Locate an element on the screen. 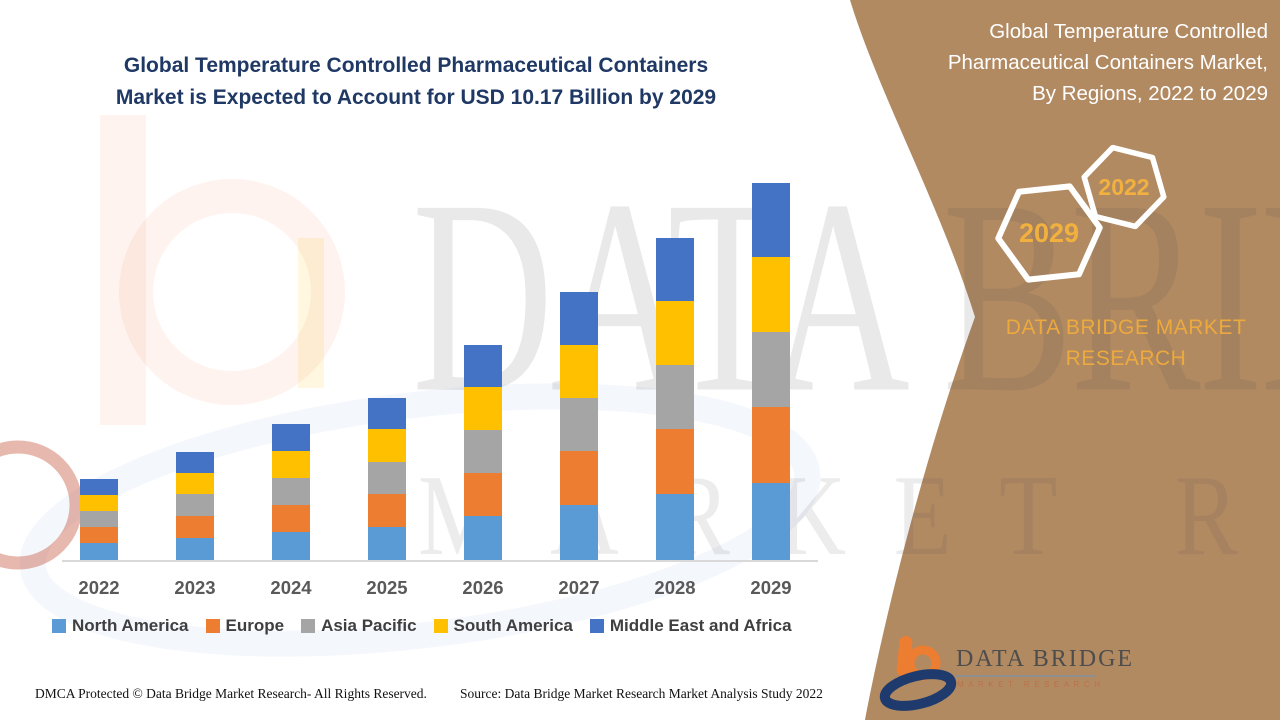 This screenshot has height=720, width=1280. legend-swatch-asia-pacific is located at coordinates (308, 626).